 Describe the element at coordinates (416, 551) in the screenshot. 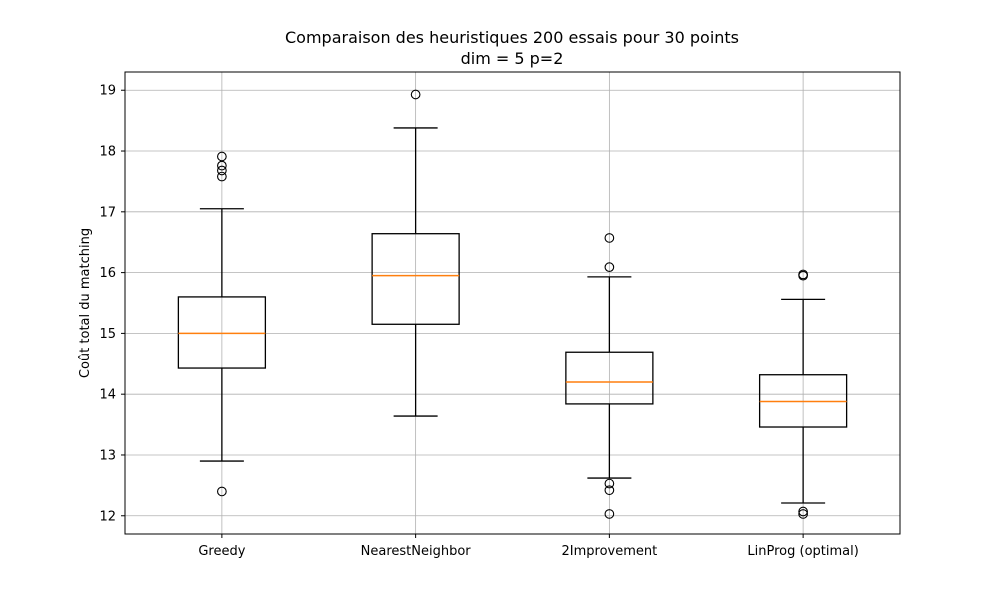

I see `x-tick-label: NearestNeighbor` at that location.